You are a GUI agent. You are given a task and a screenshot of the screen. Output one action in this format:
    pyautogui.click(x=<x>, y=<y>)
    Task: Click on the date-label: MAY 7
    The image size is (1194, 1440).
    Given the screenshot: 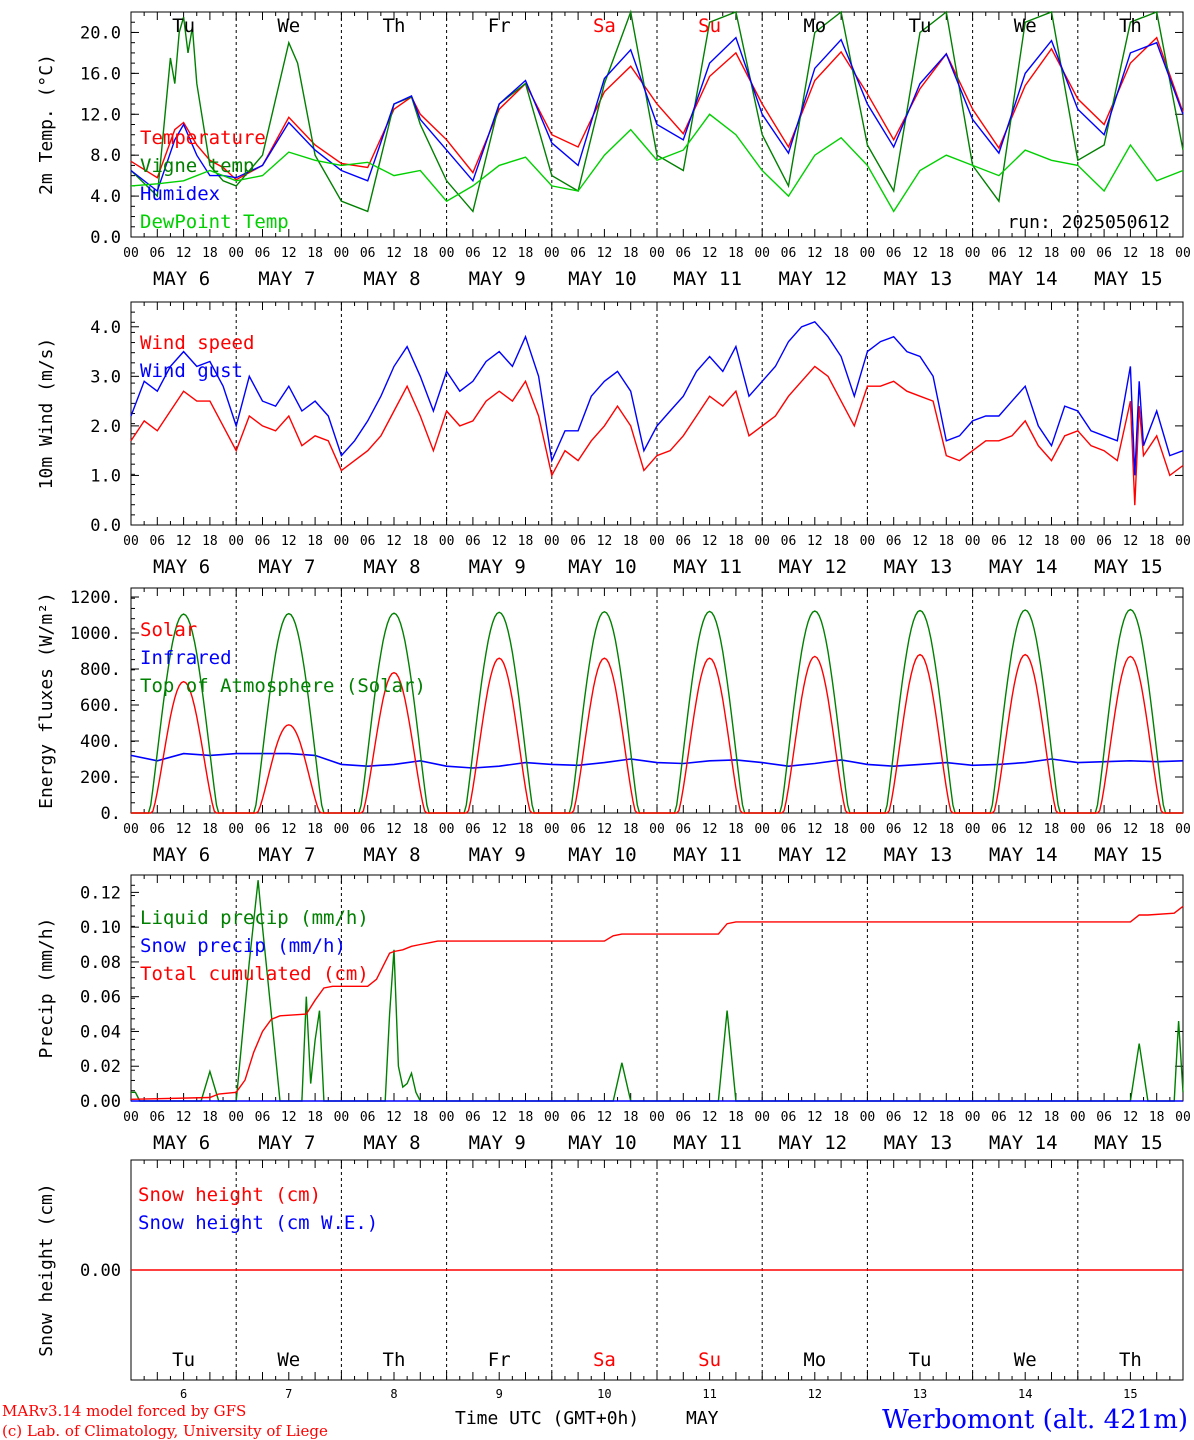 What is the action you would take?
    pyautogui.click(x=286, y=279)
    